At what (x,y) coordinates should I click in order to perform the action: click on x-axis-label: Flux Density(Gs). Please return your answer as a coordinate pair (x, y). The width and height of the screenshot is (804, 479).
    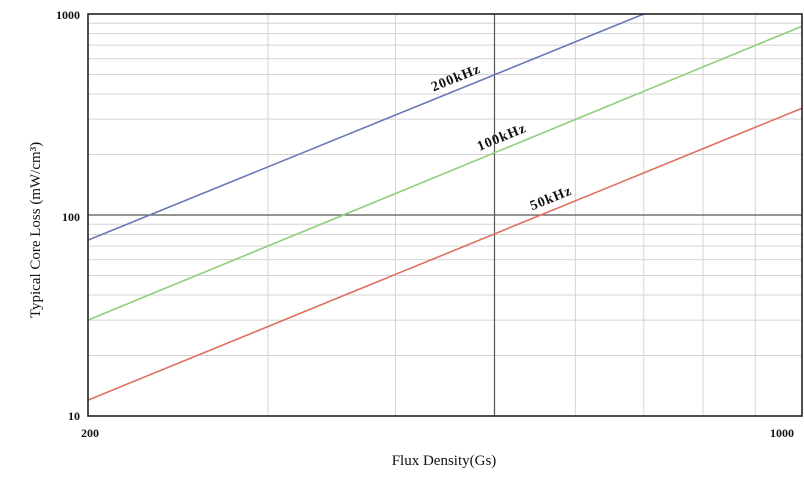
    Looking at the image, I should click on (444, 461).